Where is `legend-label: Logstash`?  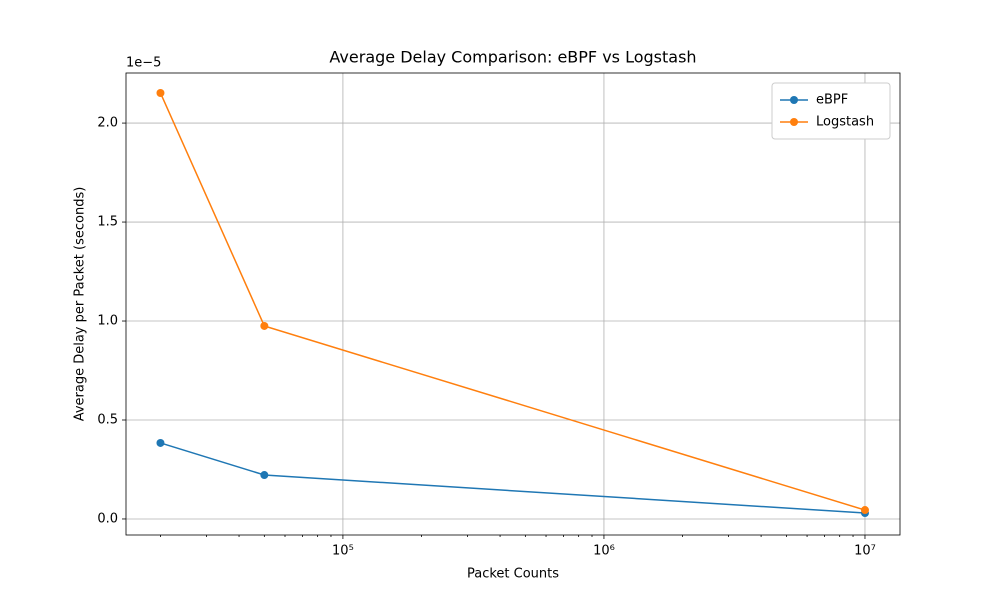 legend-label: Logstash is located at coordinates (845, 122).